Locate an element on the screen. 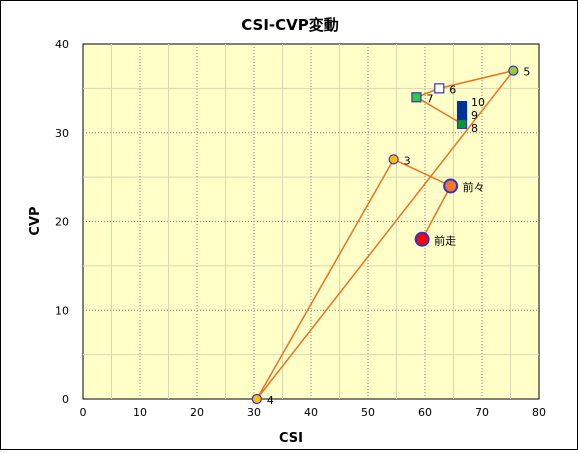 Image resolution: width=578 pixels, height=453 pixels. y-tick-label: 10 is located at coordinates (62, 310).